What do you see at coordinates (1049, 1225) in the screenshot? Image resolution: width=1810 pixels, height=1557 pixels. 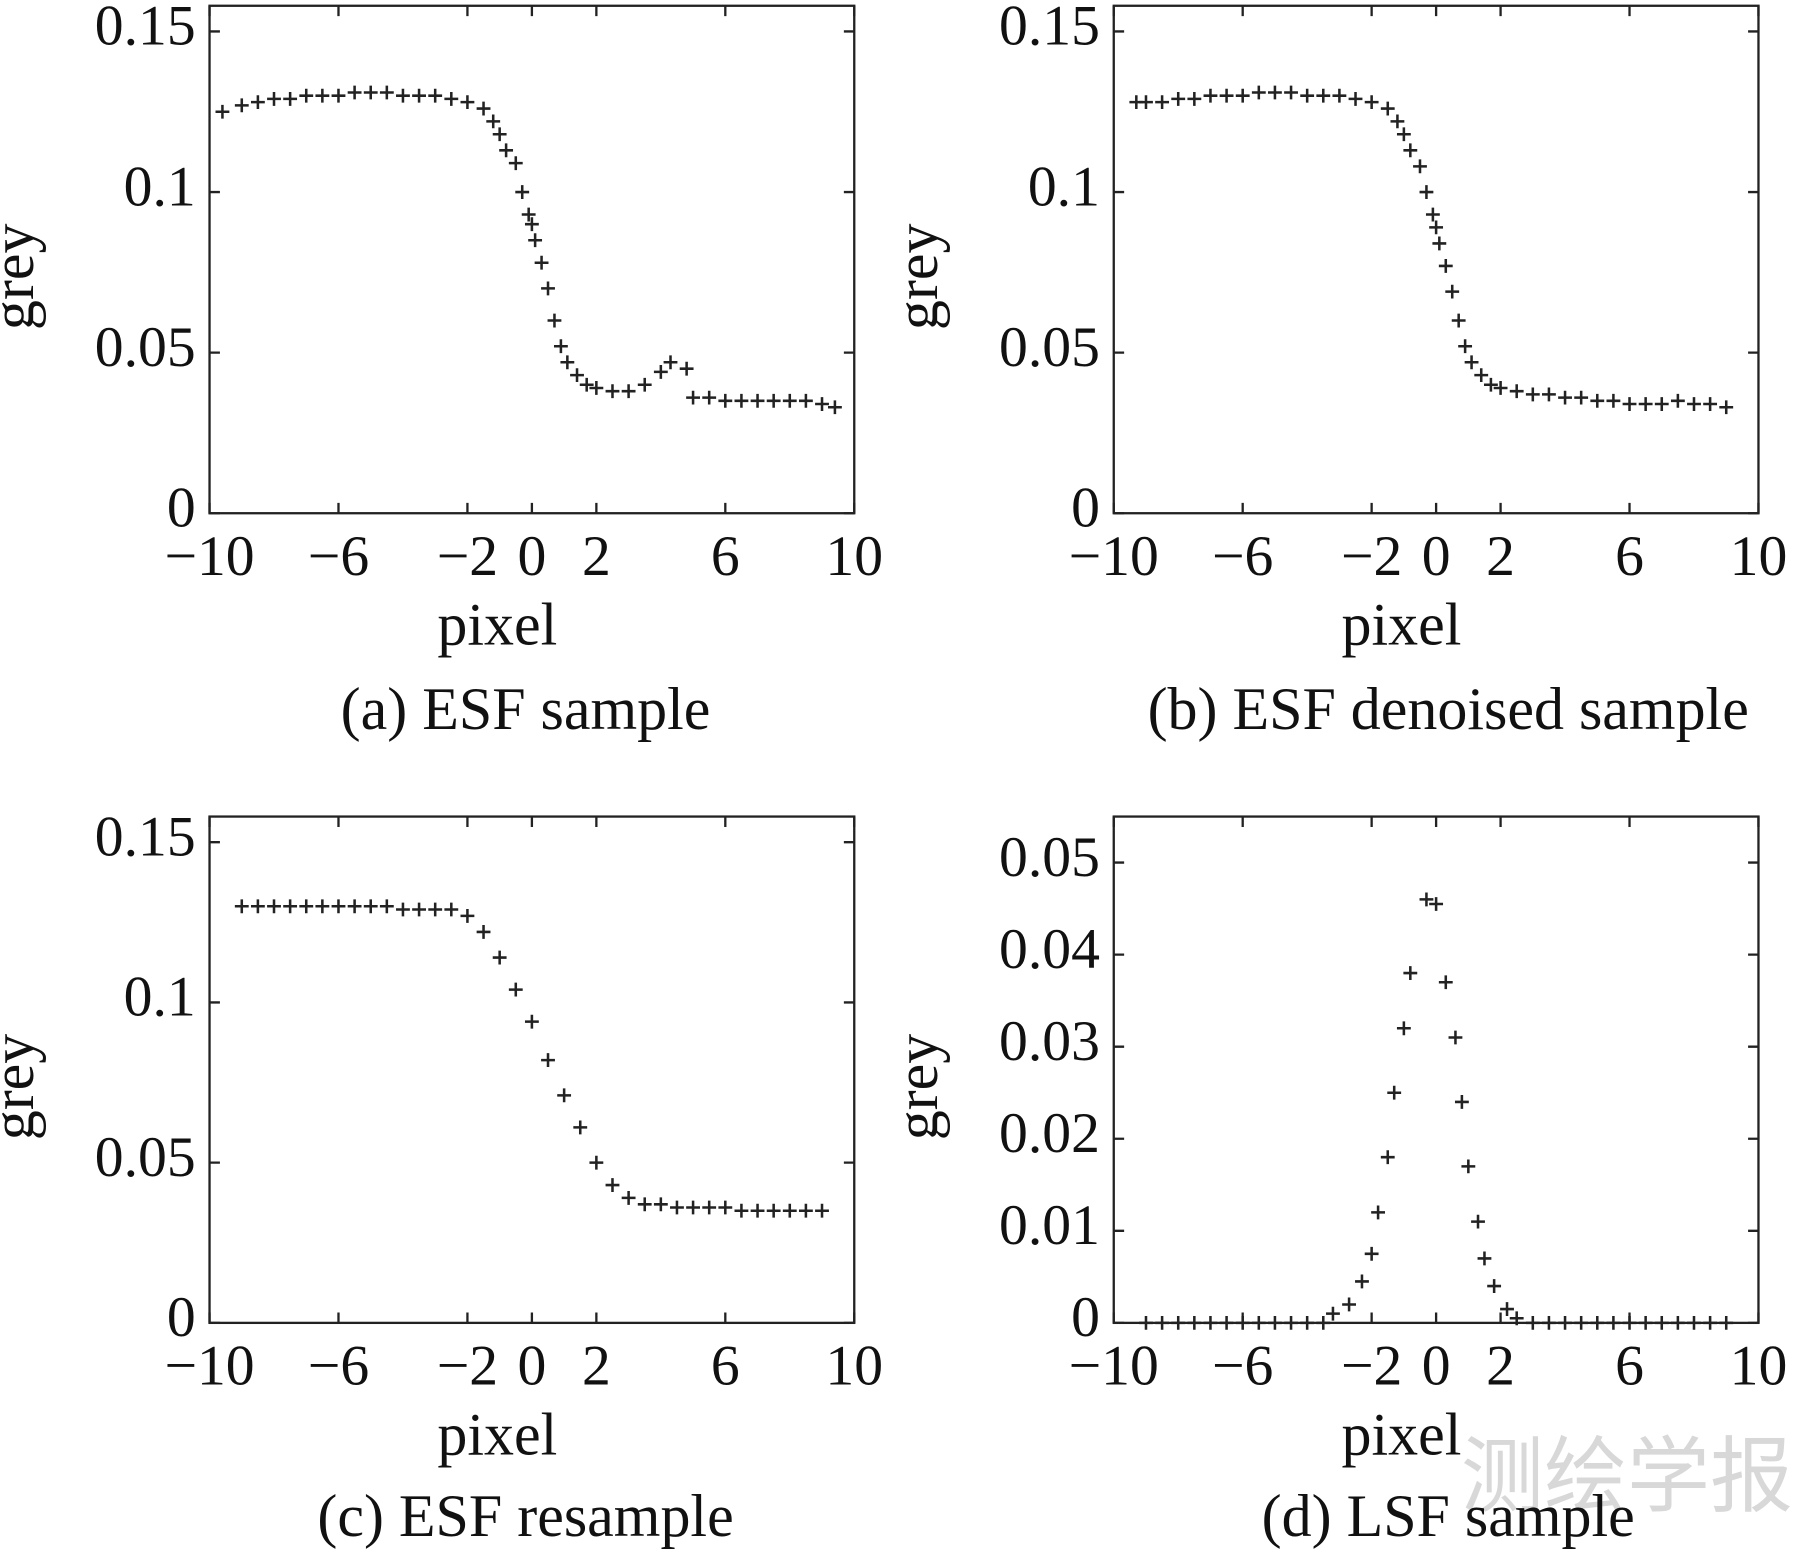 I see `y-tick-label: 0.01` at bounding box center [1049, 1225].